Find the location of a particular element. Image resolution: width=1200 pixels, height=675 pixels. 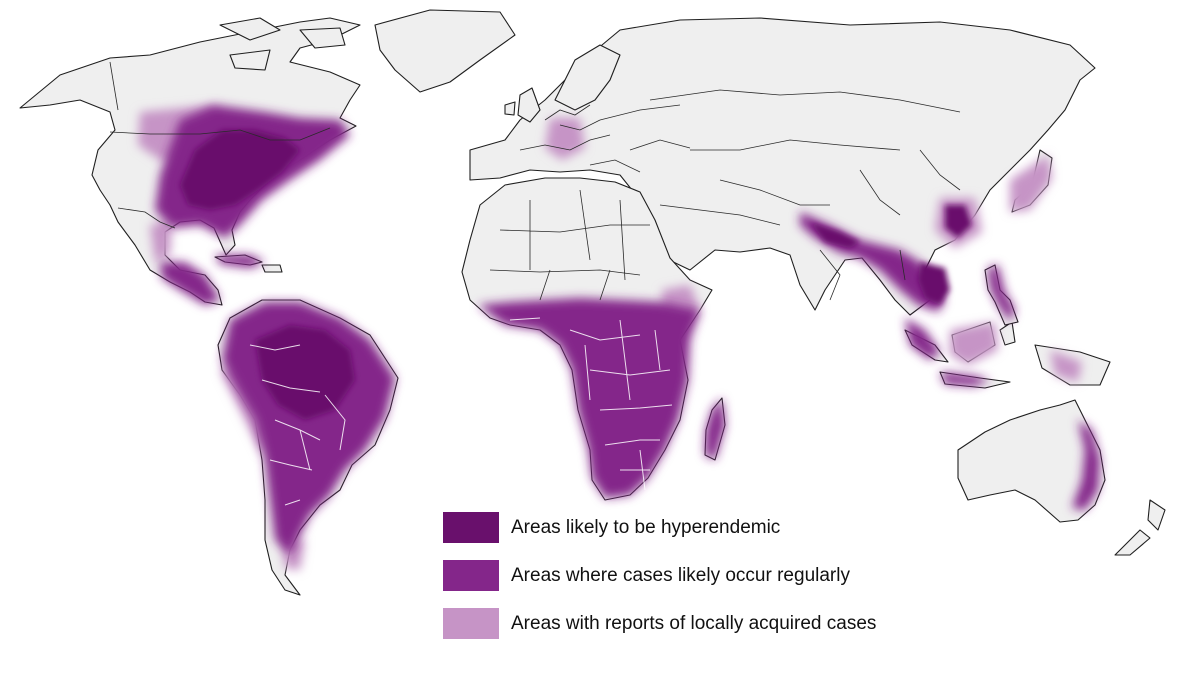

zone-regular-madagascar is located at coordinates (715, 429).